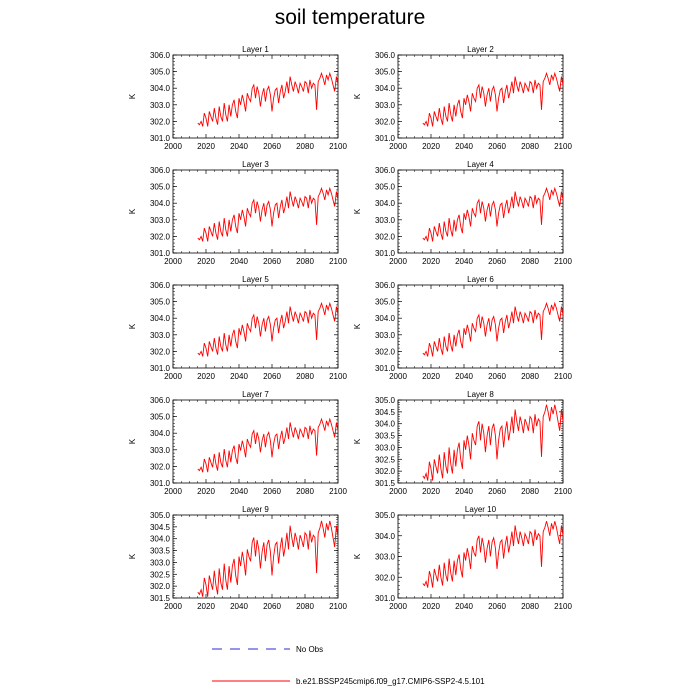 This screenshot has width=700, height=700. What do you see at coordinates (480, 49) in the screenshot?
I see `panel-title: Layer 2` at bounding box center [480, 49].